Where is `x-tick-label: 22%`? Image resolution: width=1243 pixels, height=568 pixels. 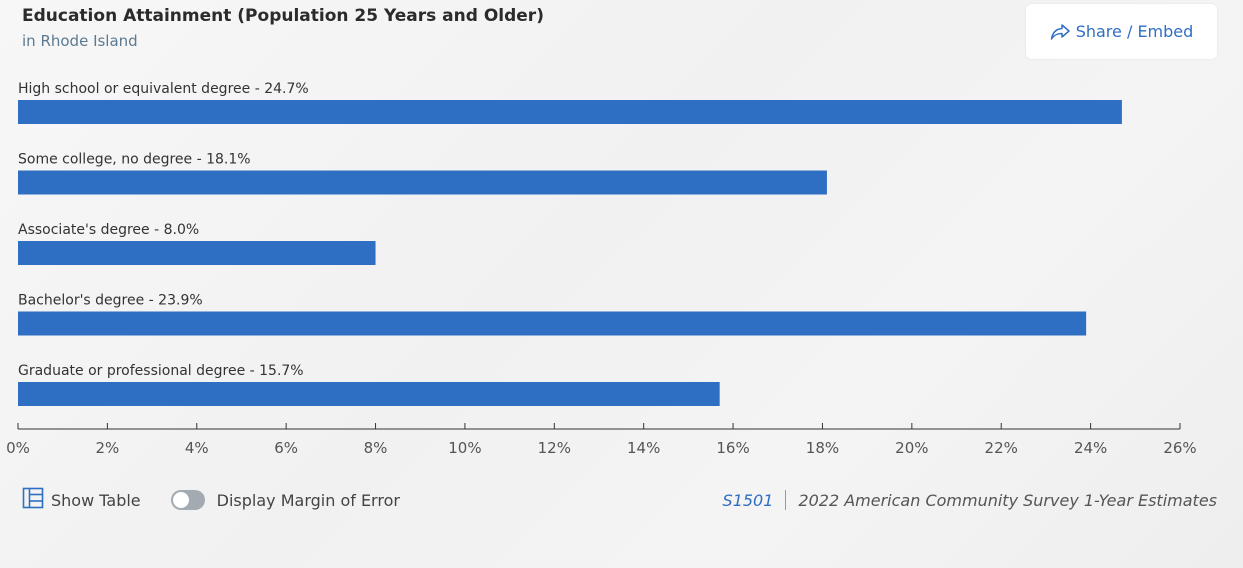 x-tick-label: 22% is located at coordinates (1001, 448).